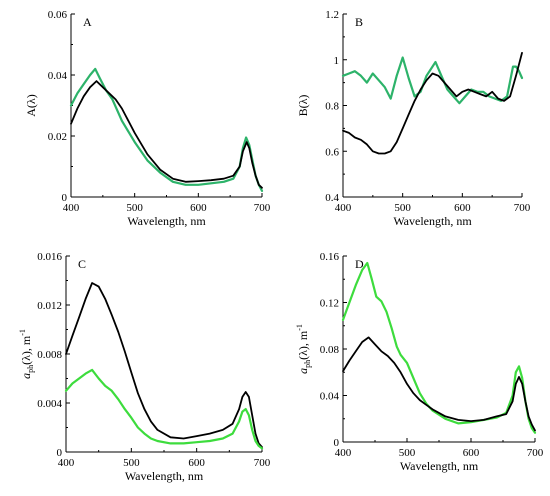 The image size is (550, 496). What do you see at coordinates (49, 257) in the screenshot?
I see `y-tick-label: 0.016` at bounding box center [49, 257].